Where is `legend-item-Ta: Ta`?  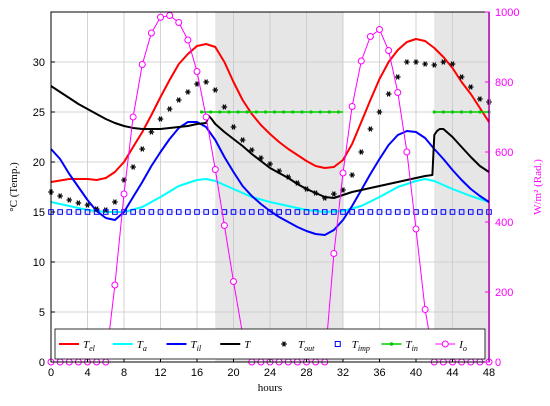
legend-item-Ta: Ta is located at coordinates (129, 346).